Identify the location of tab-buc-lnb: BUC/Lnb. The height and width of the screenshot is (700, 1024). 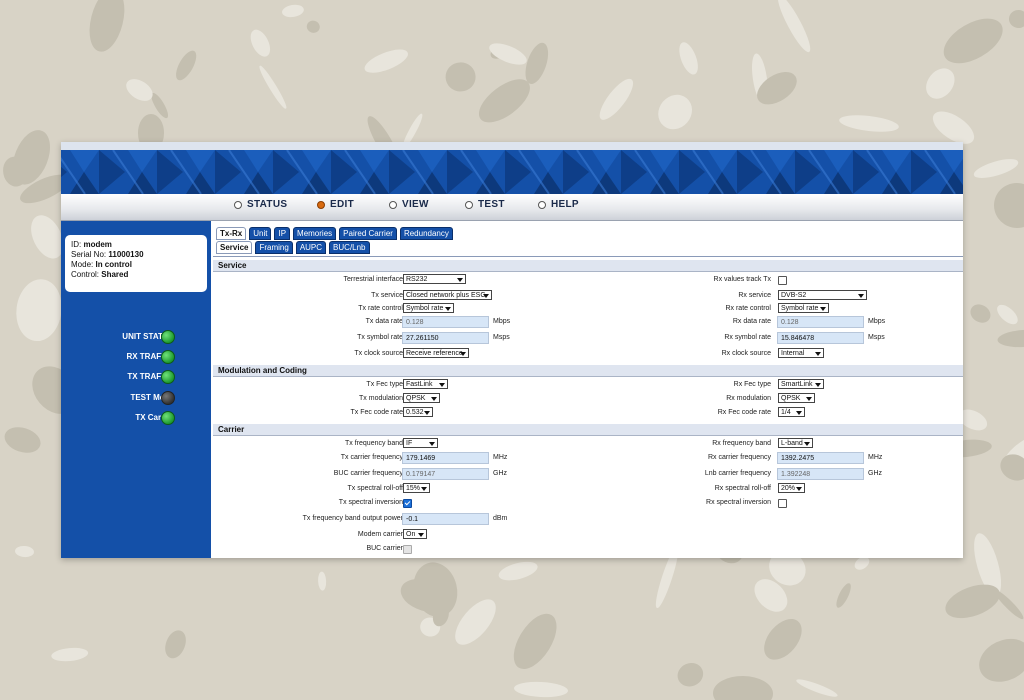
(349, 247).